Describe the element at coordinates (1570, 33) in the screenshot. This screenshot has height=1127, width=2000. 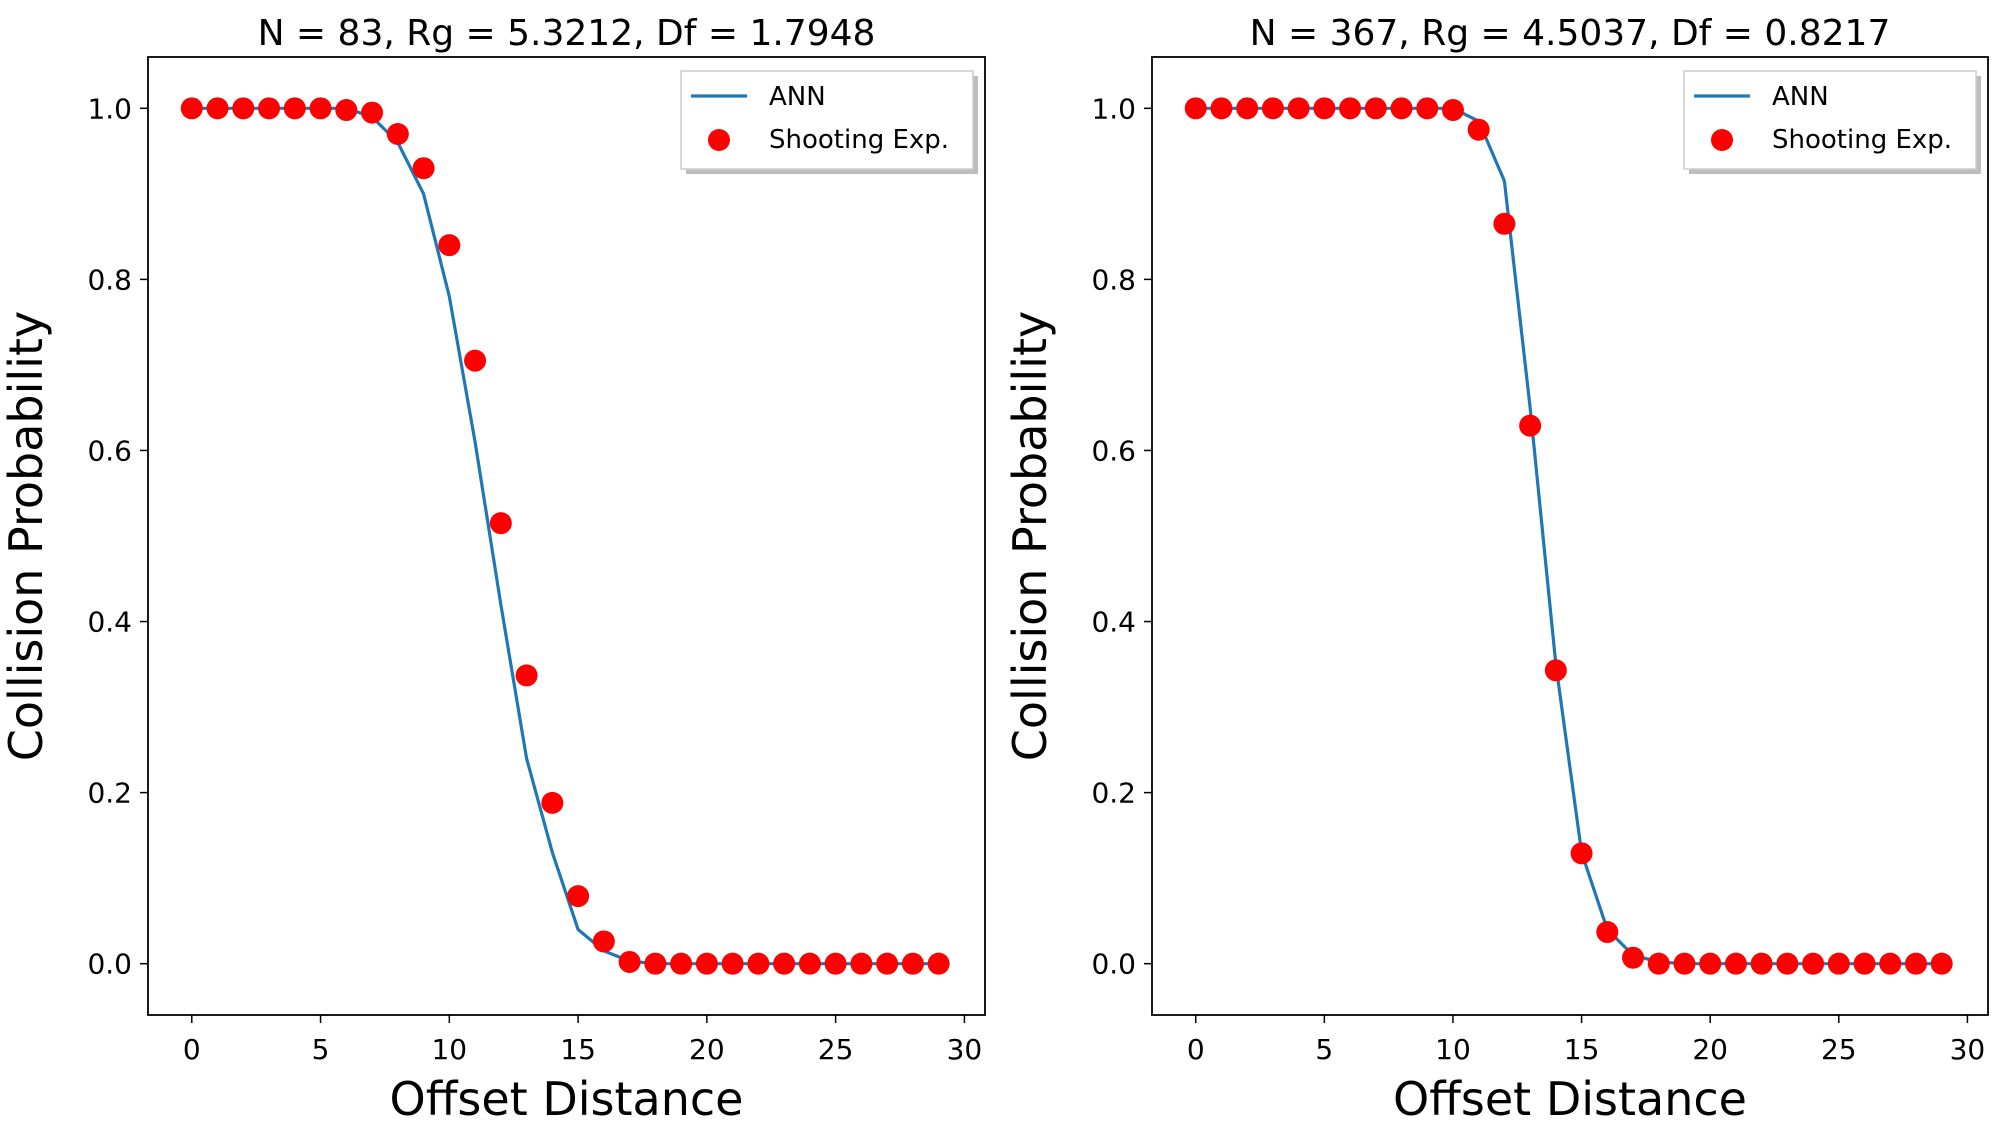
I see `chart-title: N = 367, Rg = 4.5037, Df = 0.8217` at that location.